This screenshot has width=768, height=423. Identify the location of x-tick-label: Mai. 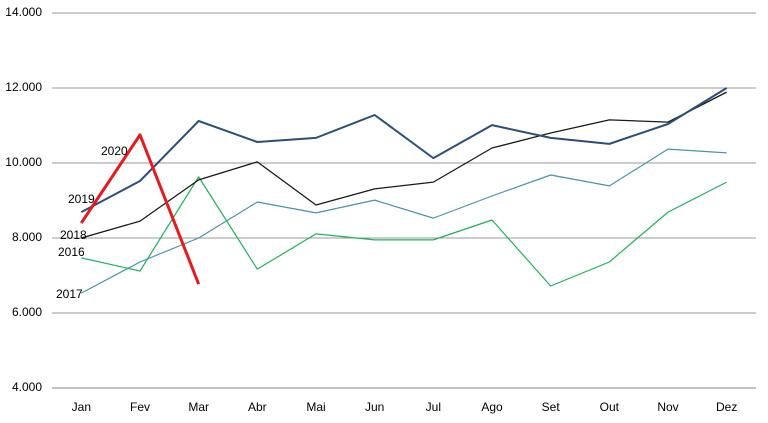
(315, 407).